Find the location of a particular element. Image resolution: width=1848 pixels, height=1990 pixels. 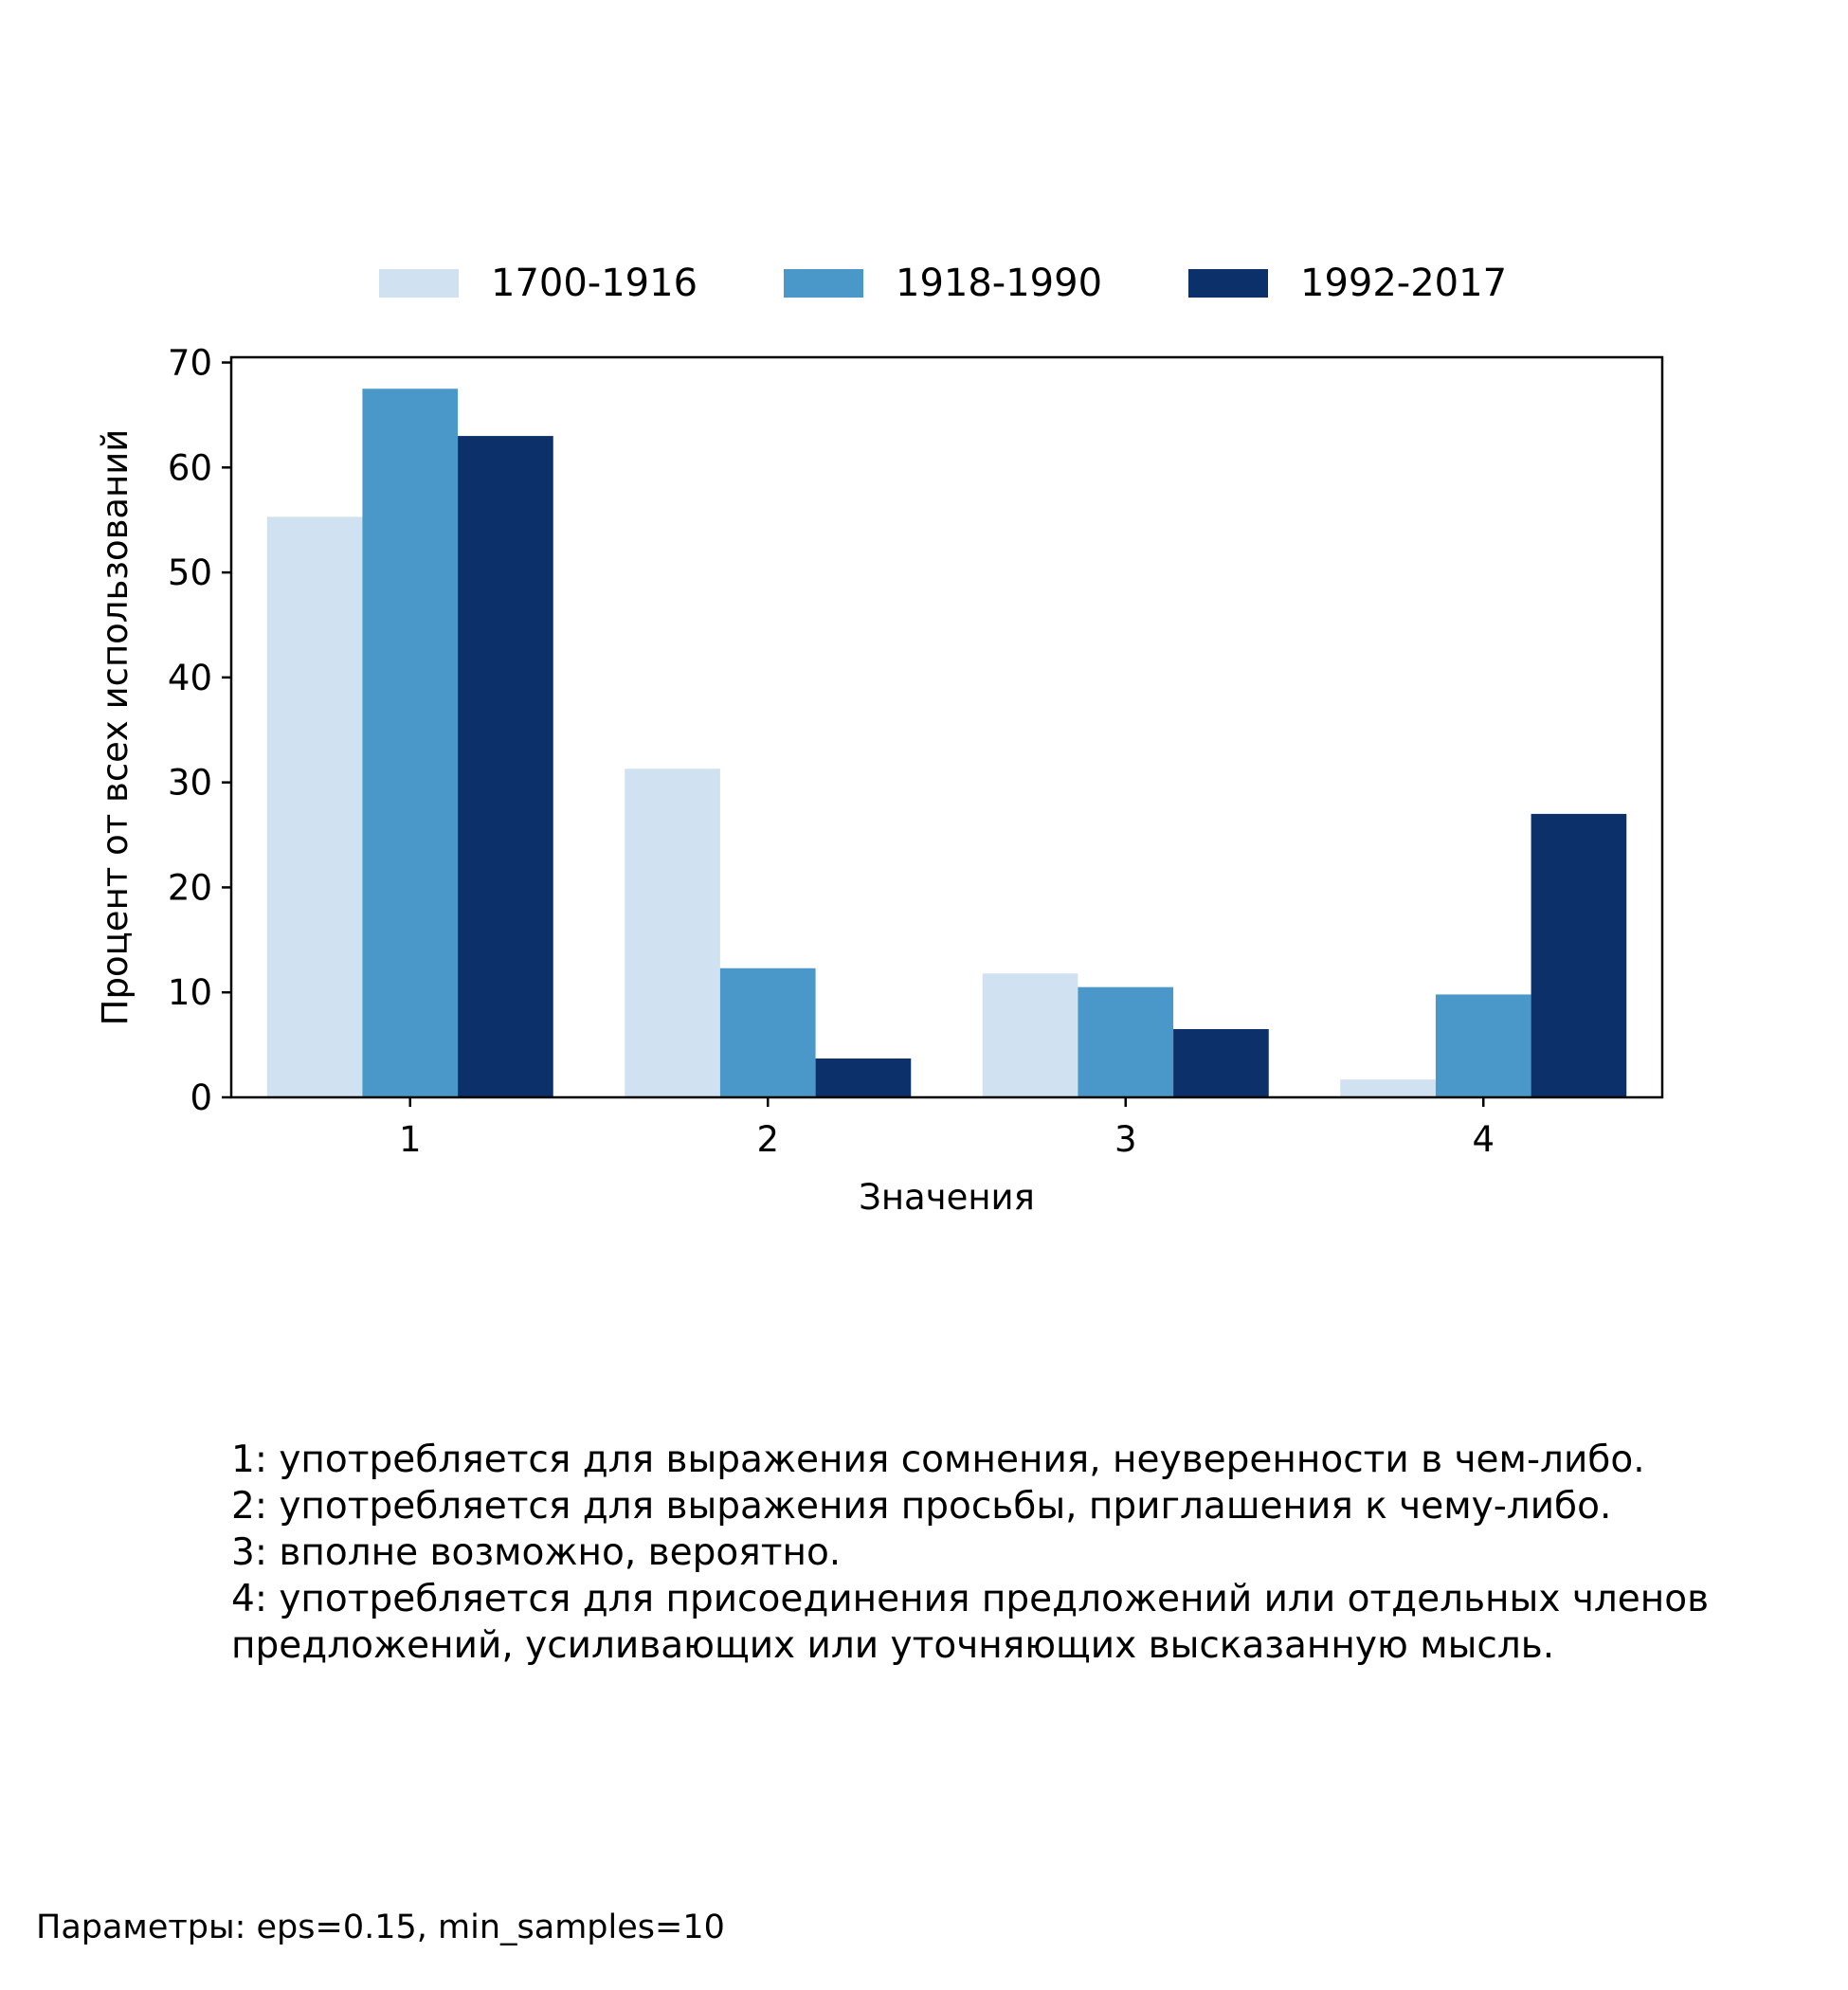

parameters-caption: Параметры: eps=0.15, min_samples=10 is located at coordinates (381, 1927).